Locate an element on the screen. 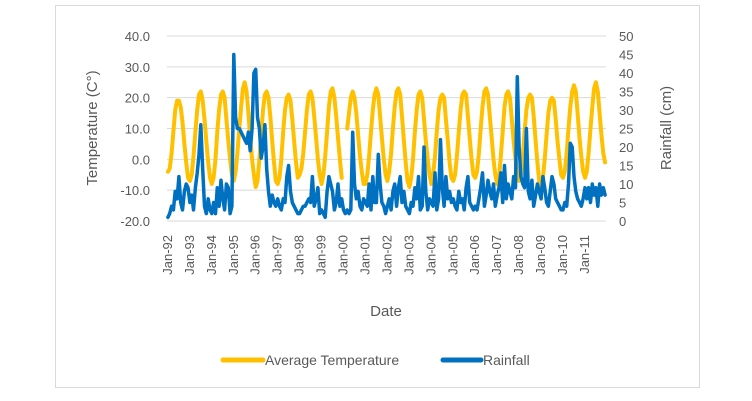 The height and width of the screenshot is (401, 752). y2-tick-label: 20 is located at coordinates (626, 147).